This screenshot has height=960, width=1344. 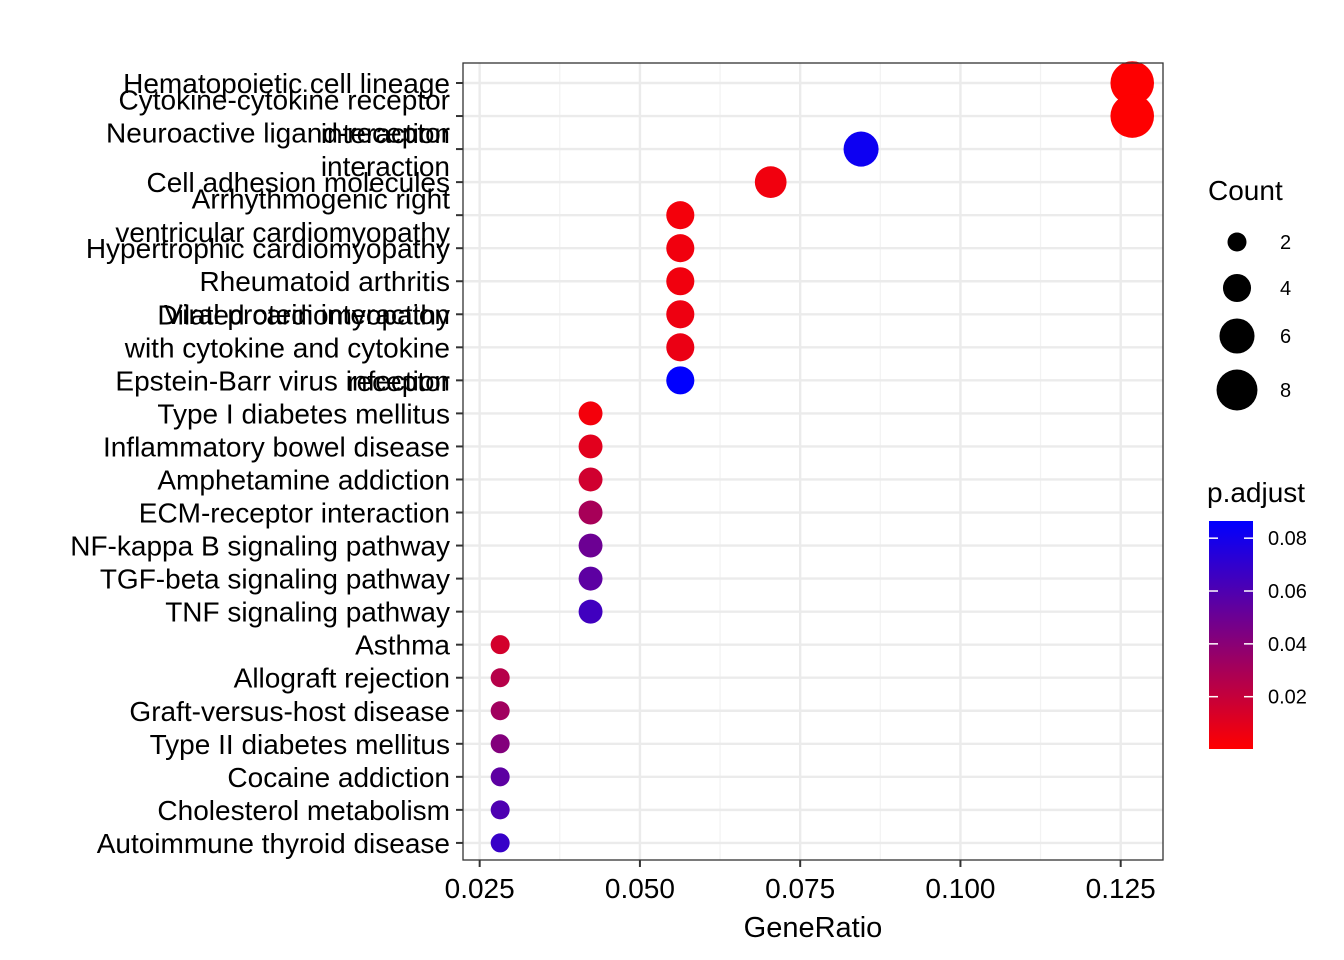 What do you see at coordinates (282, 380) in the screenshot?
I see `y-category-label: Epstein-Barr virus infection` at bounding box center [282, 380].